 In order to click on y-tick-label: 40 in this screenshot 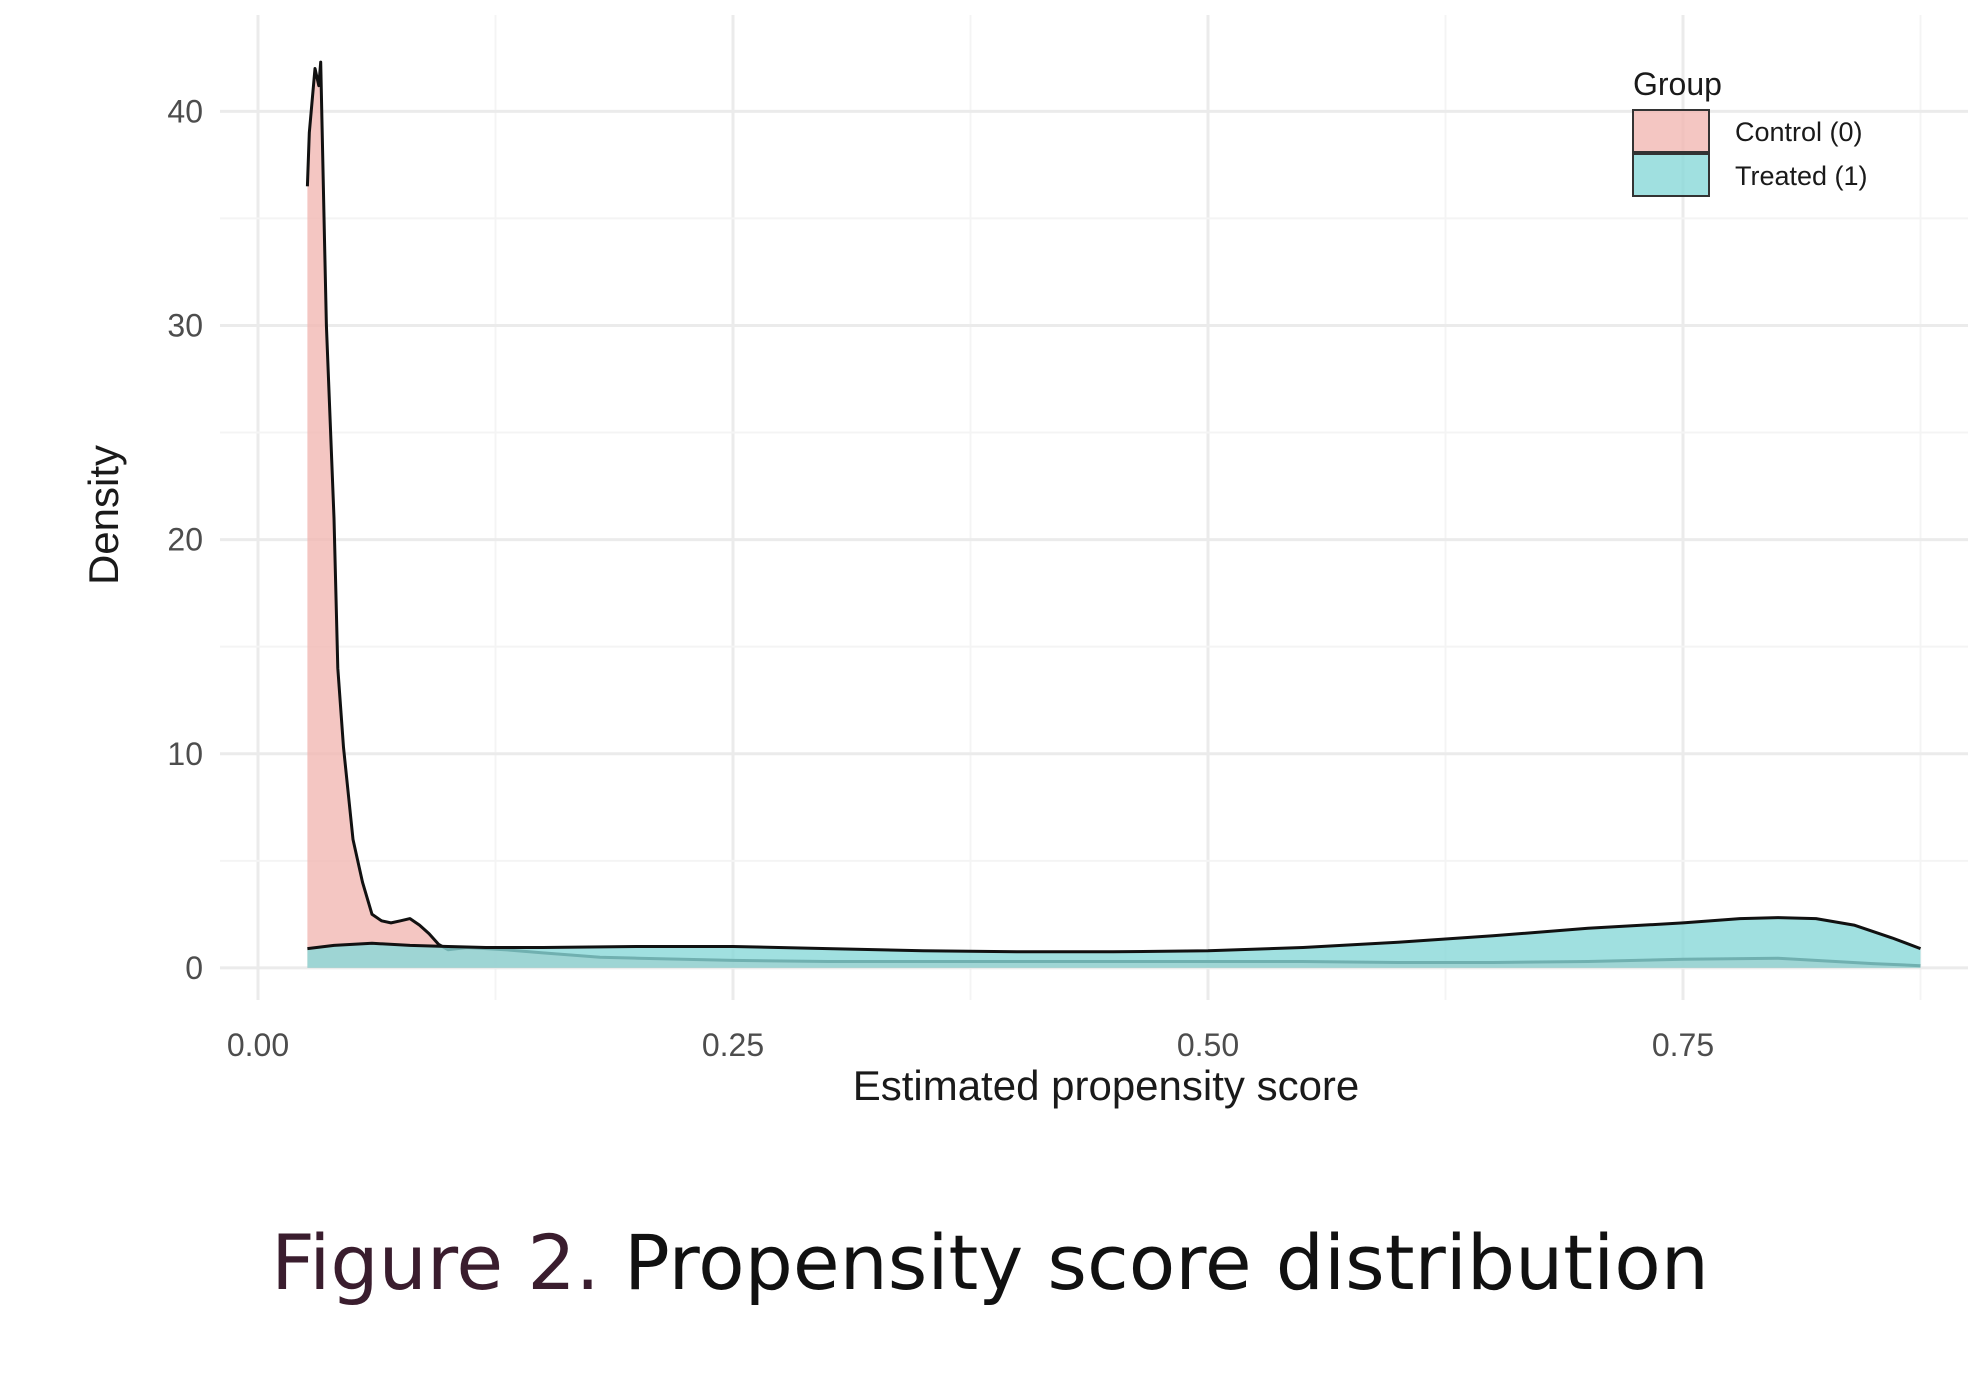, I will do `click(185, 111)`.